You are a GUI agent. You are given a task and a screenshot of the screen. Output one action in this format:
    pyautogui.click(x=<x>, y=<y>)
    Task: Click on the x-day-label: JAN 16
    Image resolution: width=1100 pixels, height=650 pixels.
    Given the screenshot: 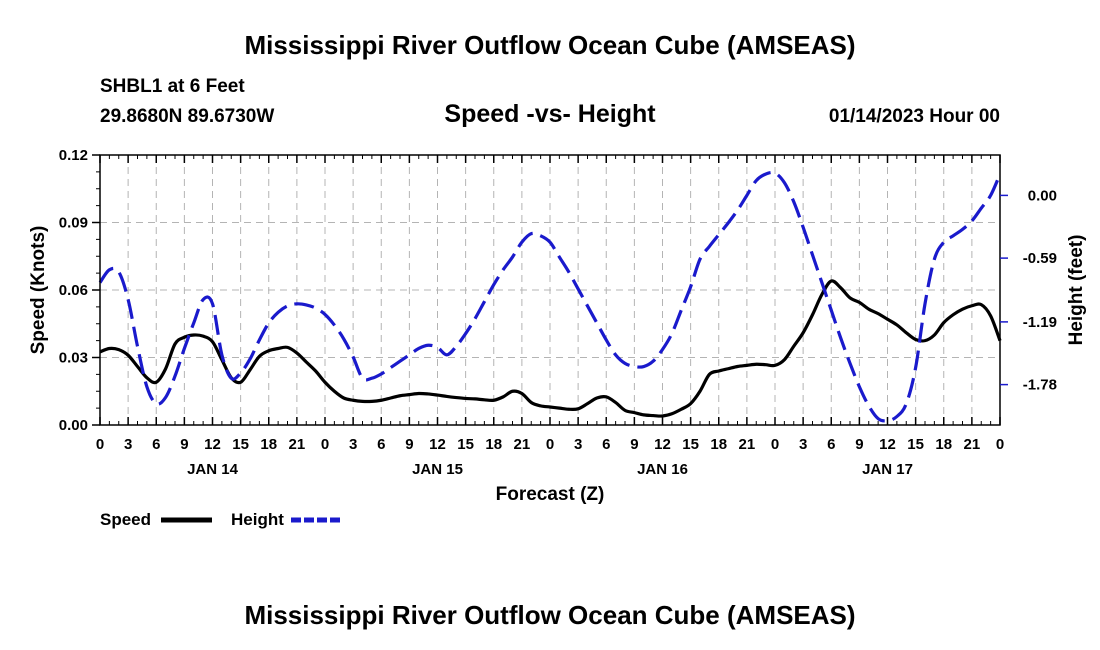 What is the action you would take?
    pyautogui.click(x=662, y=469)
    